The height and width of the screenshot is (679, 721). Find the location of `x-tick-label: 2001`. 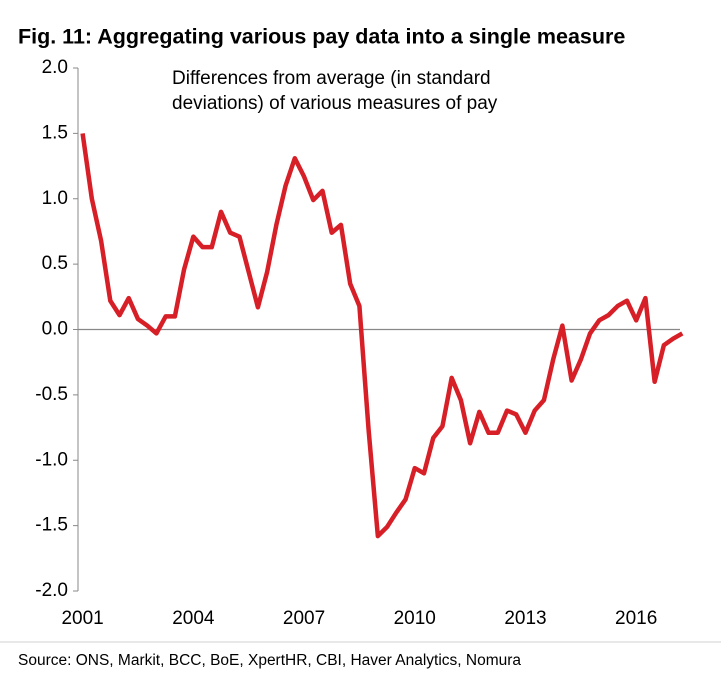

x-tick-label: 2001 is located at coordinates (82, 618).